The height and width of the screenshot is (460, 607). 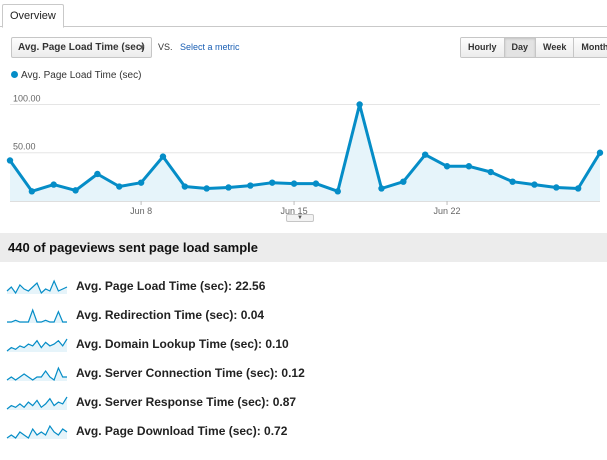 I want to click on metric-label: Avg. Page Download Time (sec): 0.72, so click(x=181, y=431).